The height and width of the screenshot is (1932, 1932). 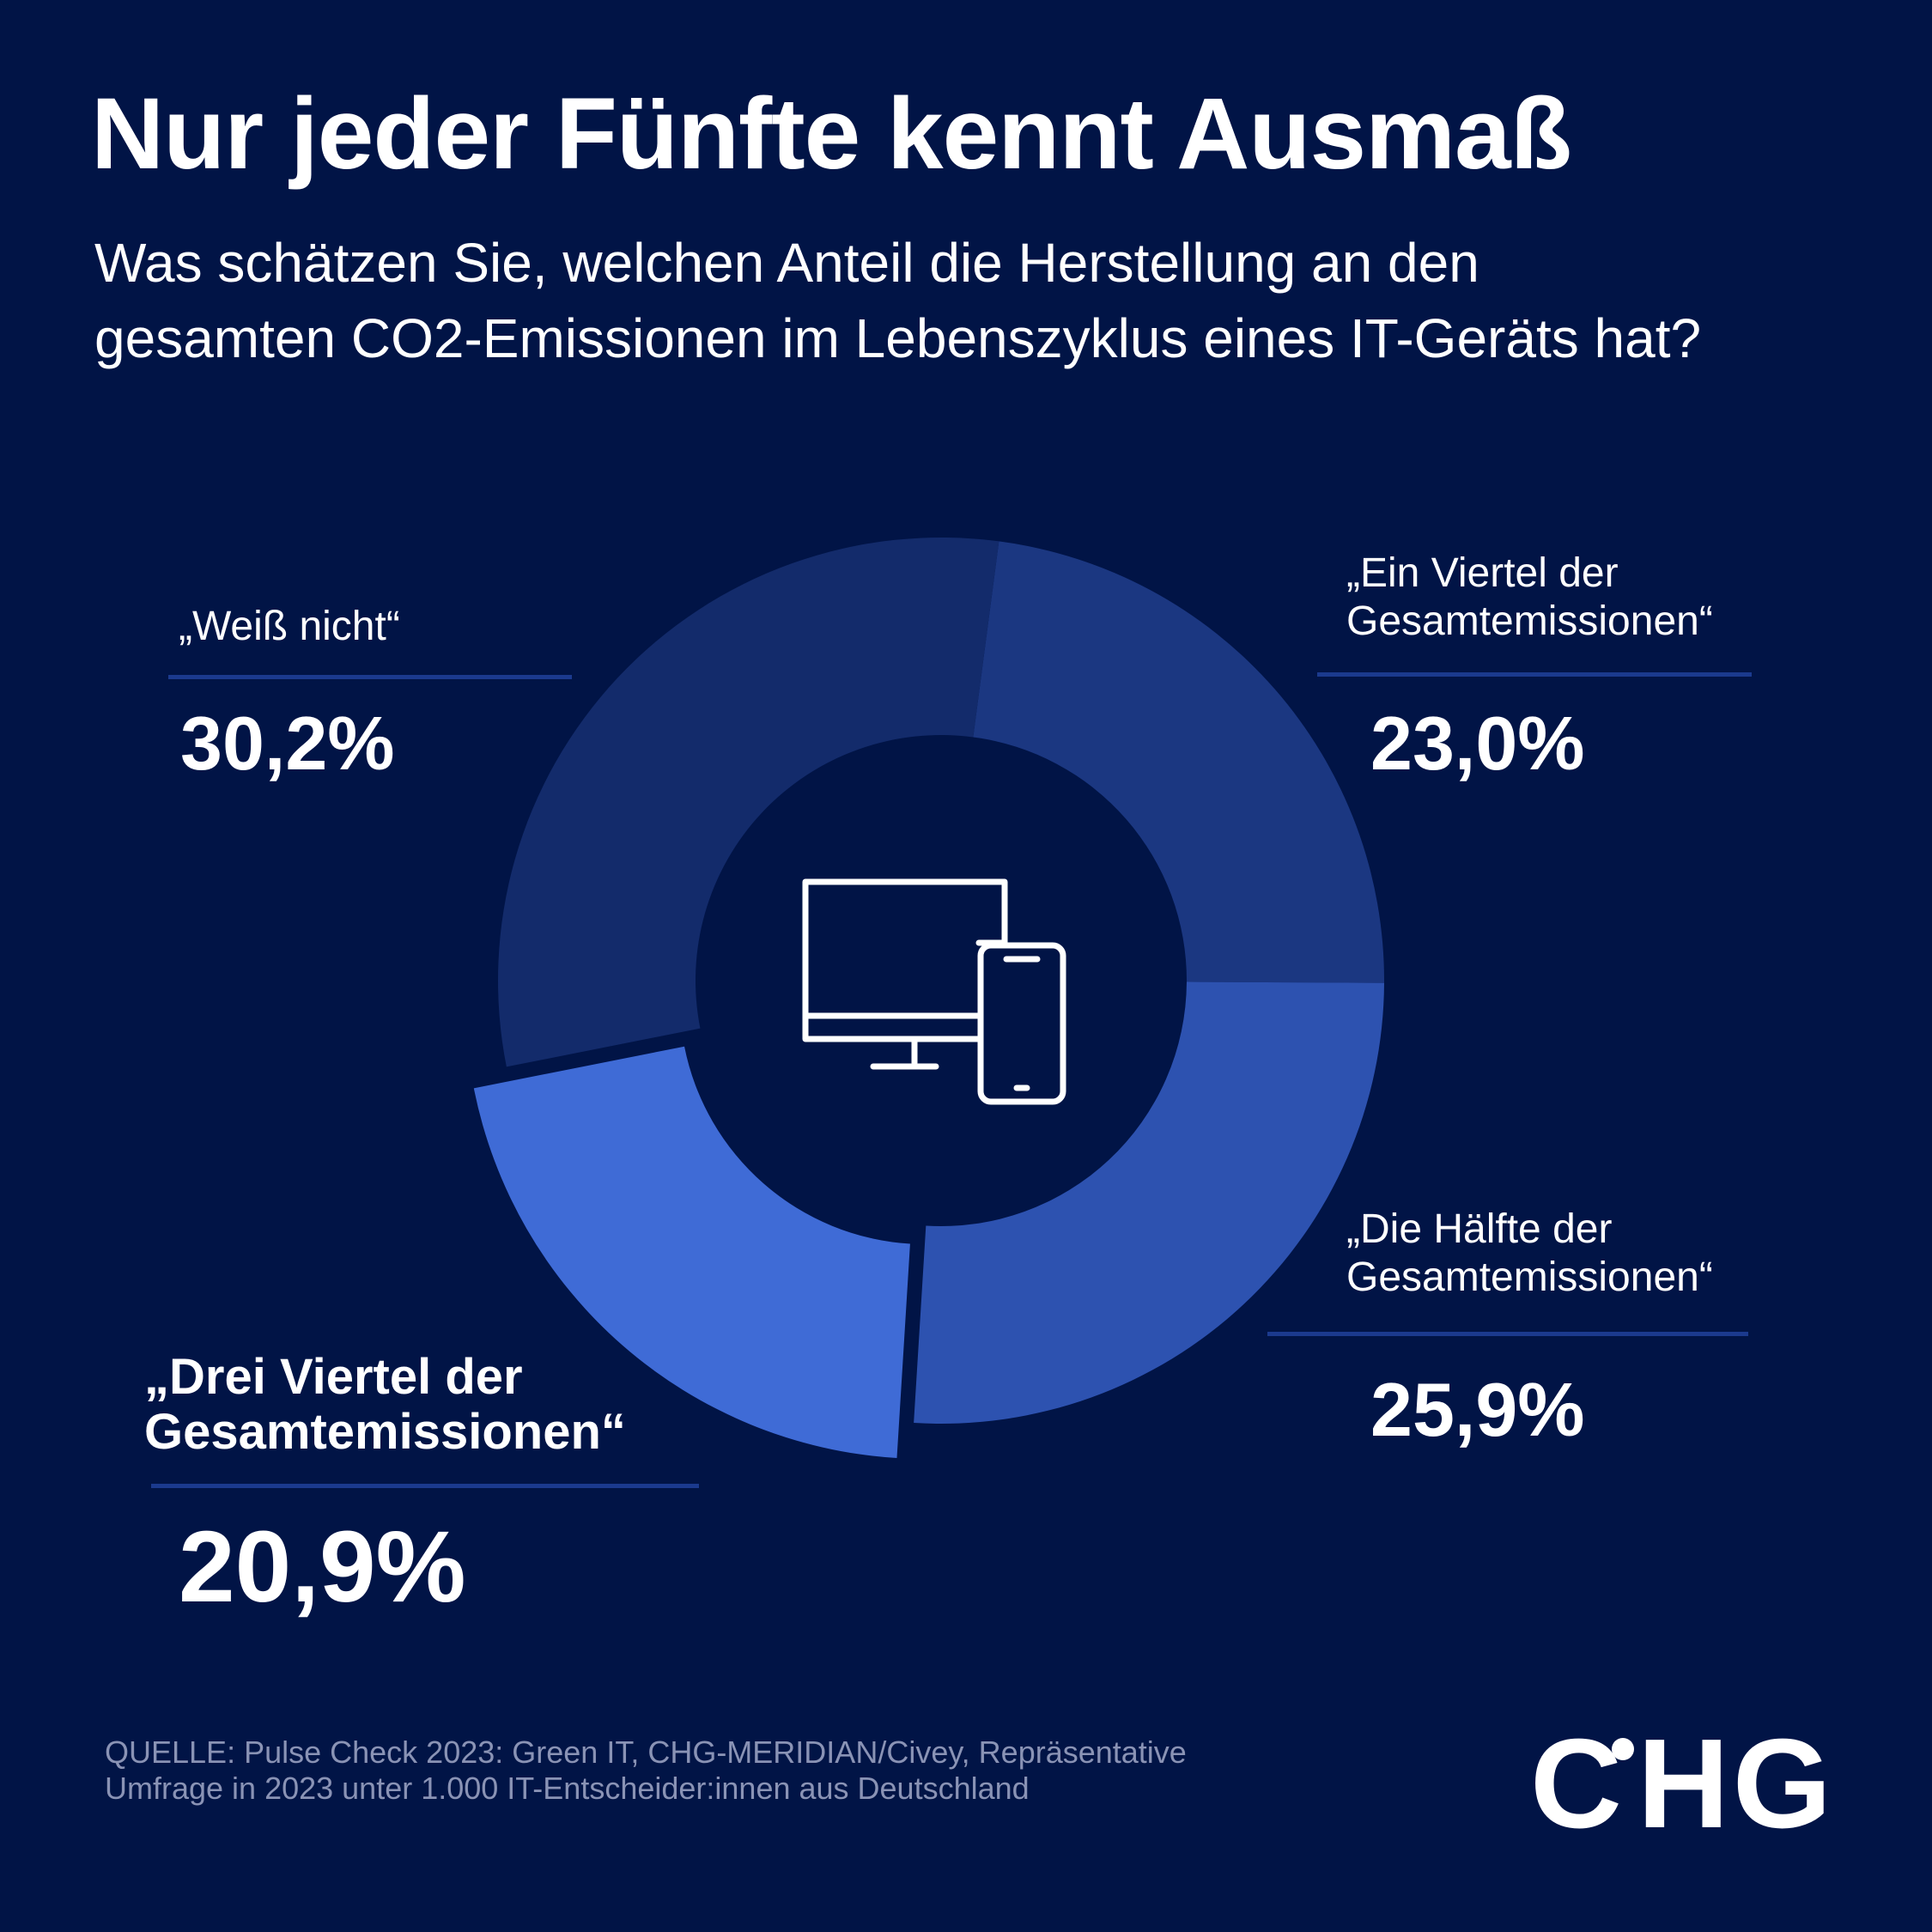 What do you see at coordinates (1535, 674) in the screenshot?
I see `divider-ein-viertel` at bounding box center [1535, 674].